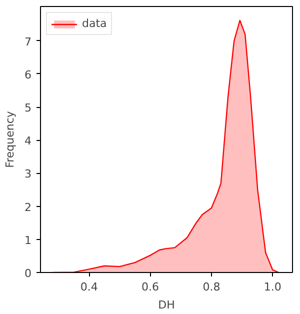 Image resolution: width=300 pixels, height=314 pixels. I want to click on x-tick-label: 0.8, so click(211, 287).